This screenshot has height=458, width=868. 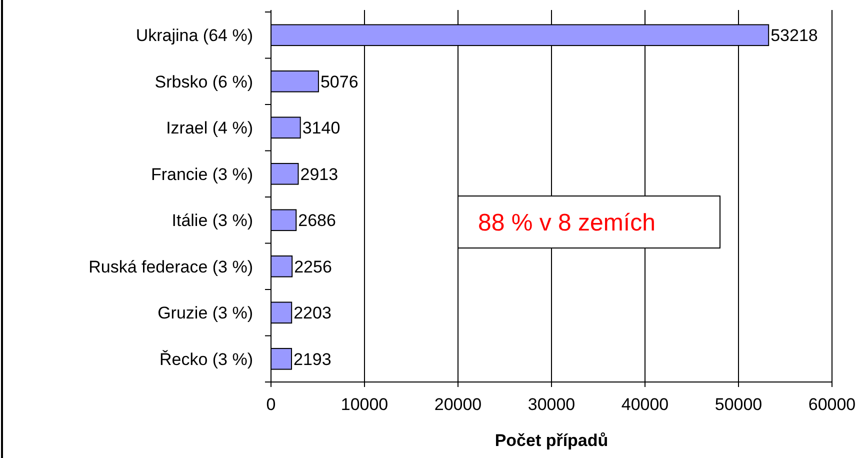 What do you see at coordinates (271, 404) in the screenshot?
I see `x-tick-label: 0` at bounding box center [271, 404].